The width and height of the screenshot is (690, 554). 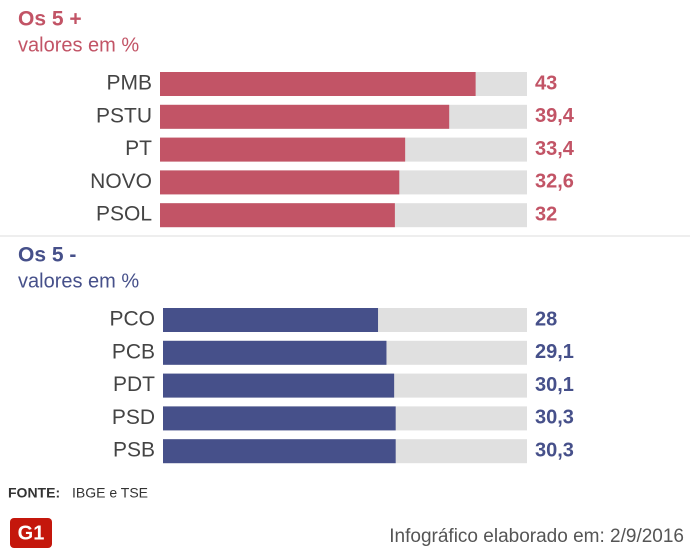 I want to click on logo-box, so click(x=31, y=533).